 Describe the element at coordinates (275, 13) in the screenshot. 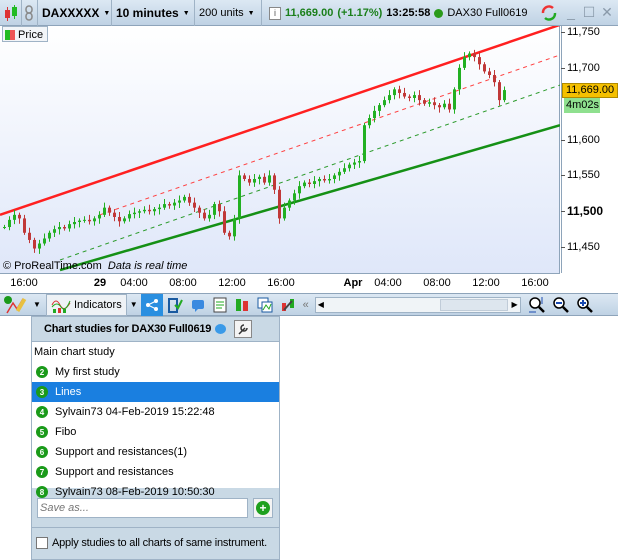

I see `info-icon: i` at that location.